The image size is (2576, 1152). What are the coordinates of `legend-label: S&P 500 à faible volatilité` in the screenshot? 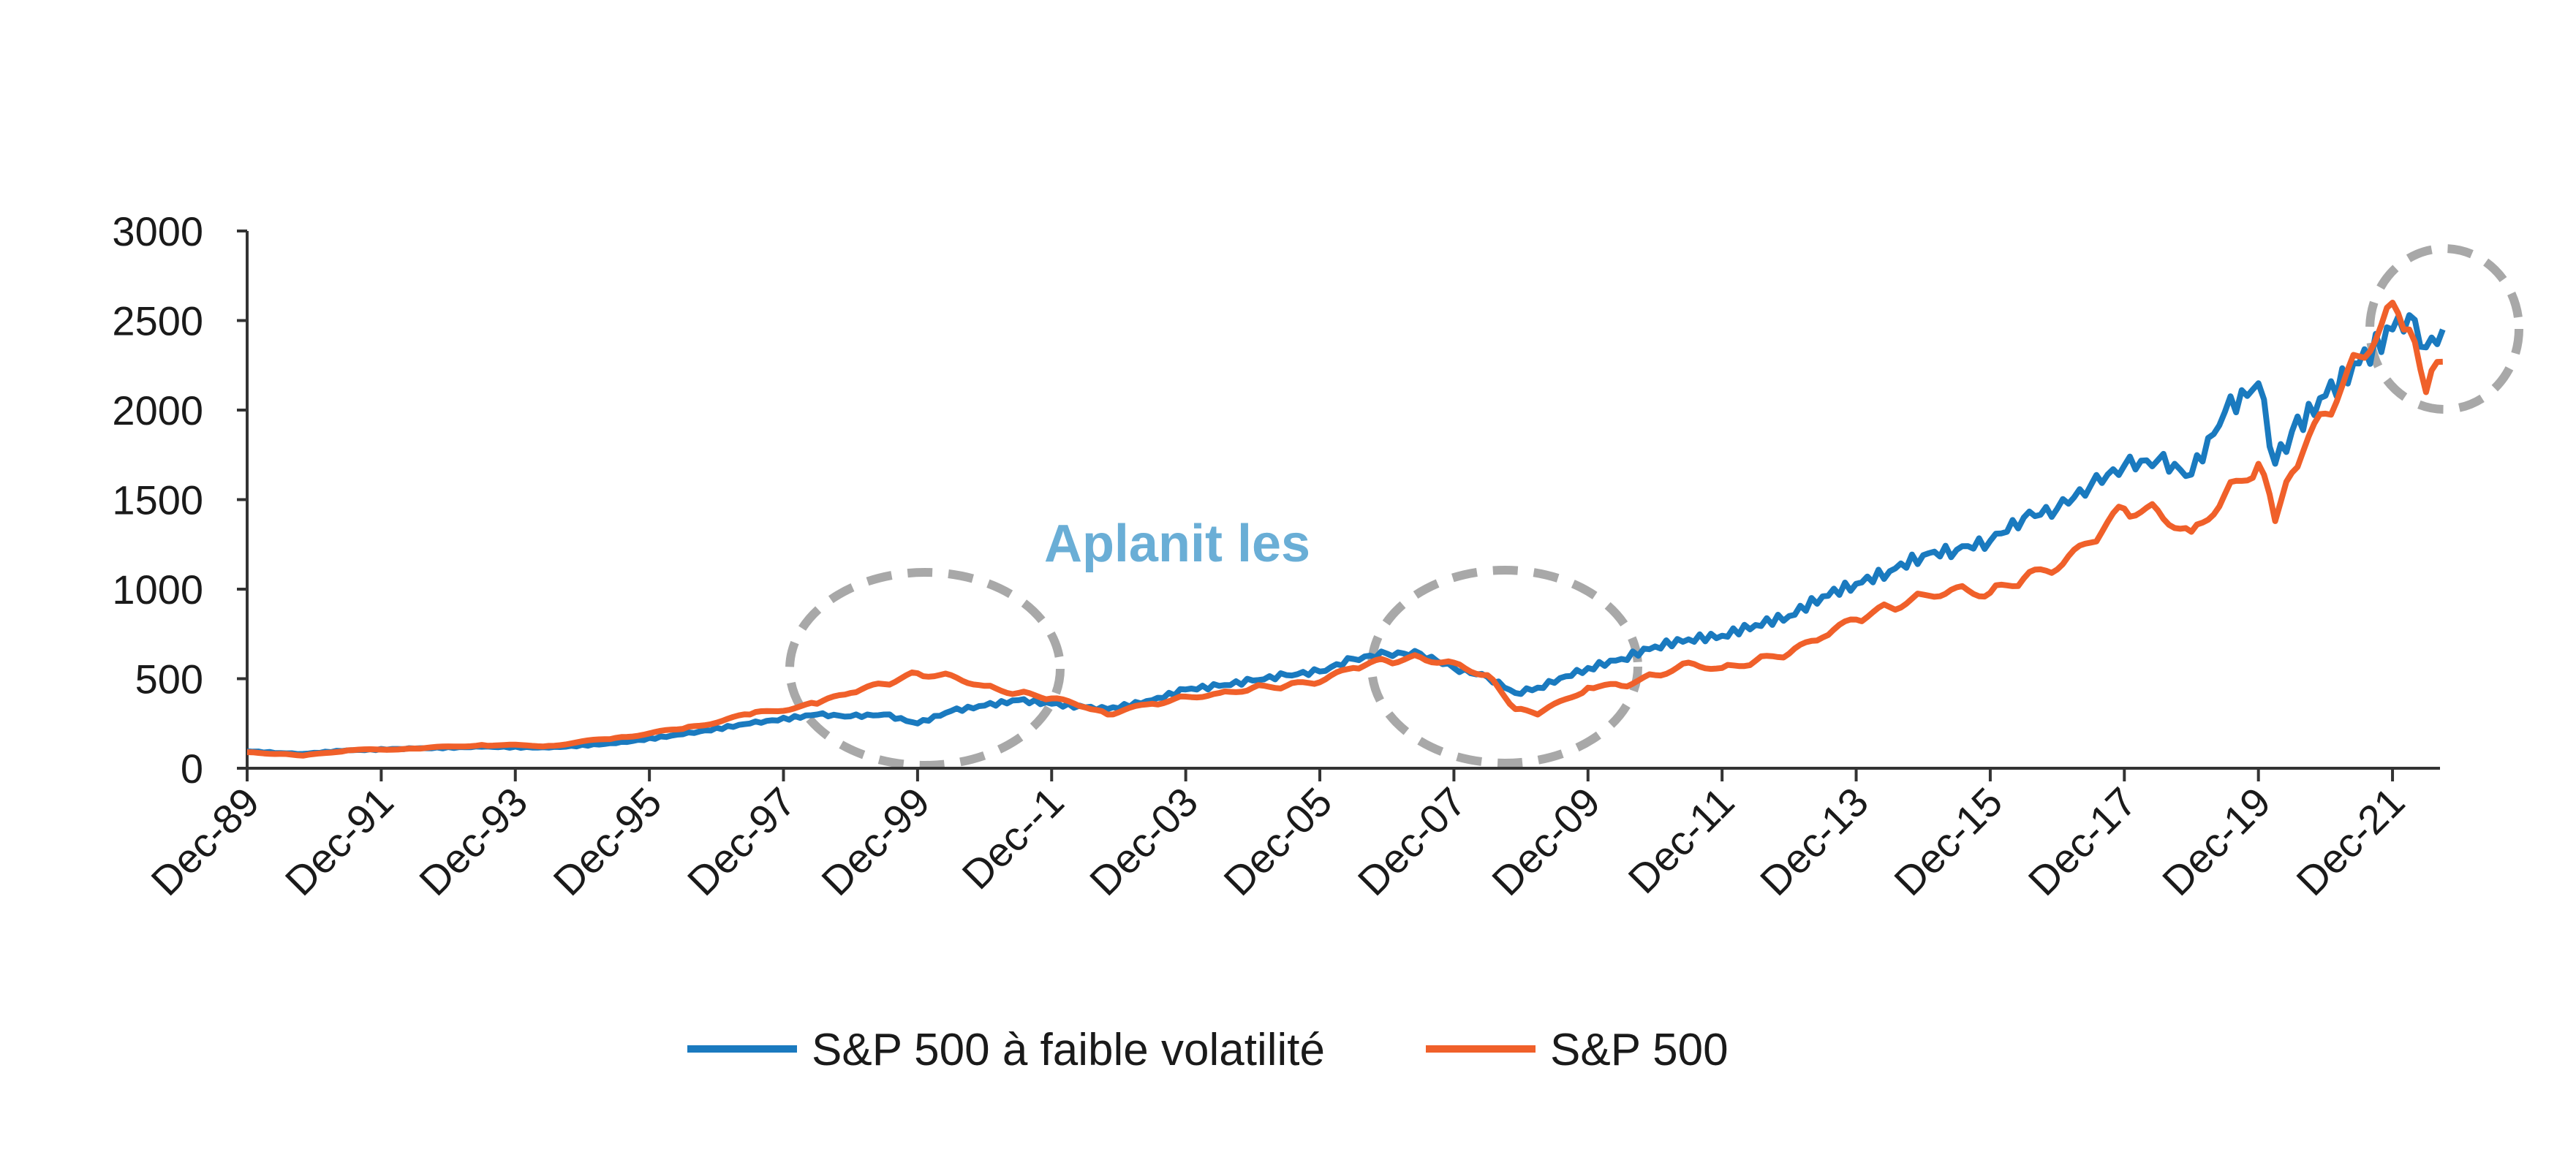 It's located at (1068, 1050).